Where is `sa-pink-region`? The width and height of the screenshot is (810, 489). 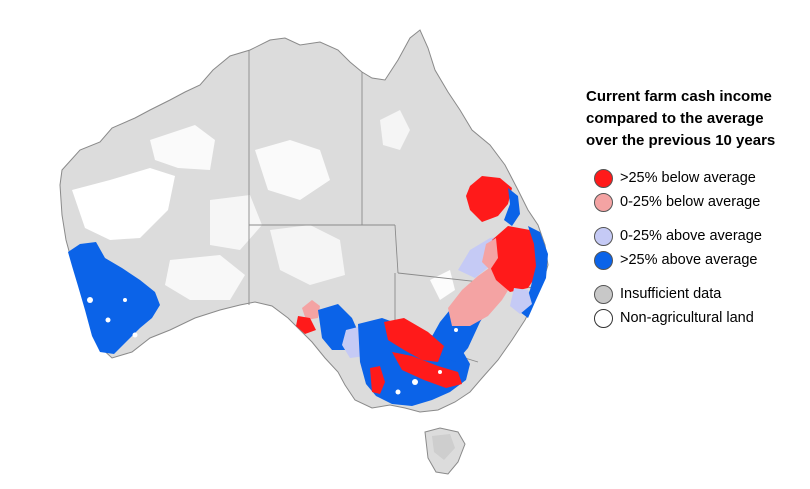 sa-pink-region is located at coordinates (311, 310).